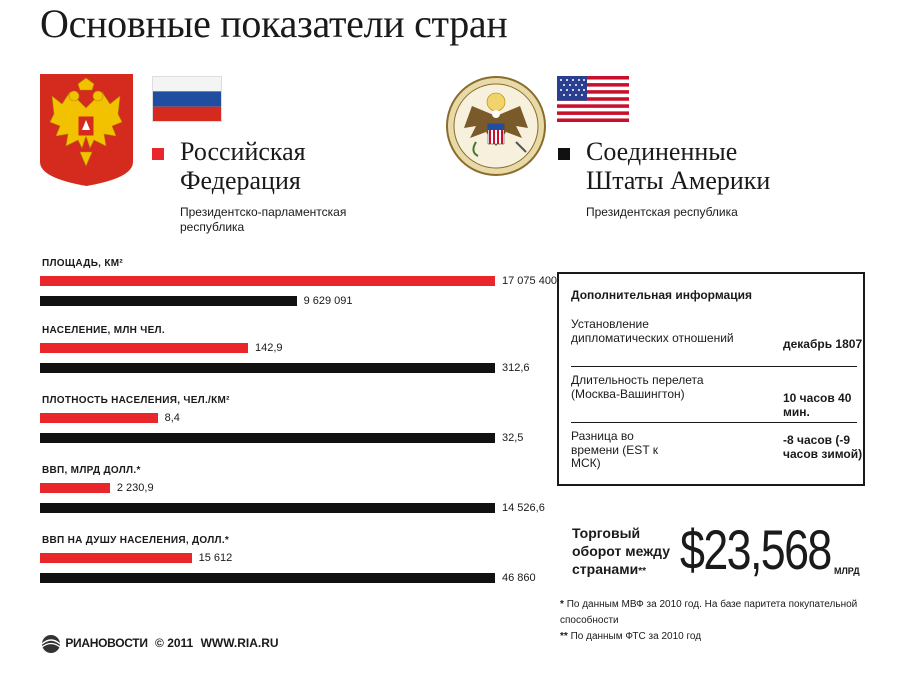 The width and height of the screenshot is (908, 678). Describe the element at coordinates (642, 571) in the screenshot. I see `trade-label-mark: **` at that location.